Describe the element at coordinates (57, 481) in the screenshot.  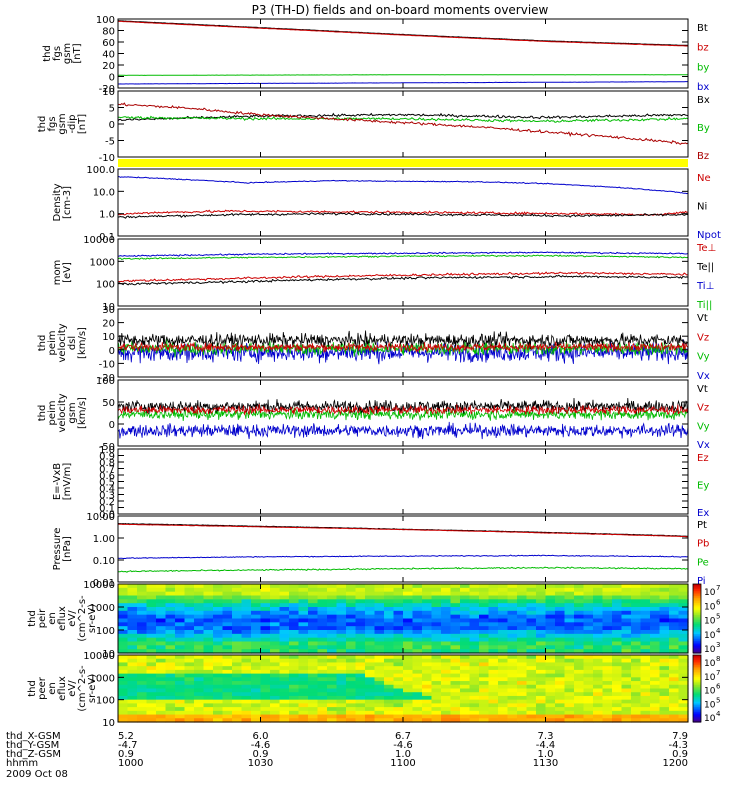
I see `y-axis-label-line: E=-VxB` at that location.